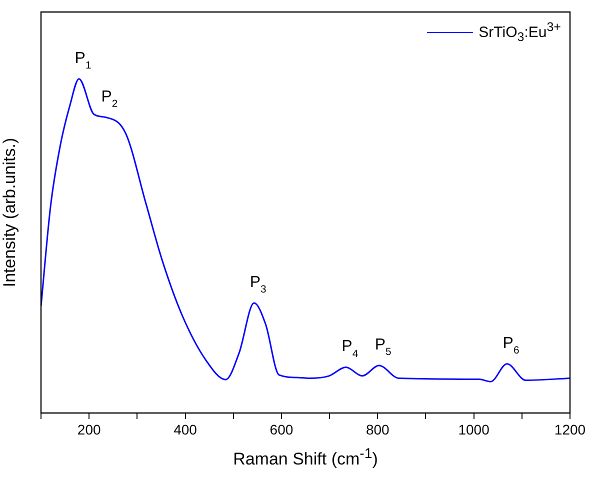 The height and width of the screenshot is (483, 591). What do you see at coordinates (474, 429) in the screenshot?
I see `x-tick-label: 1000` at bounding box center [474, 429].